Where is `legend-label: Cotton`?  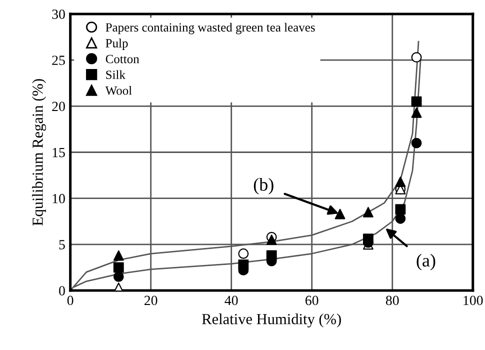 legend-label: Cotton is located at coordinates (123, 59).